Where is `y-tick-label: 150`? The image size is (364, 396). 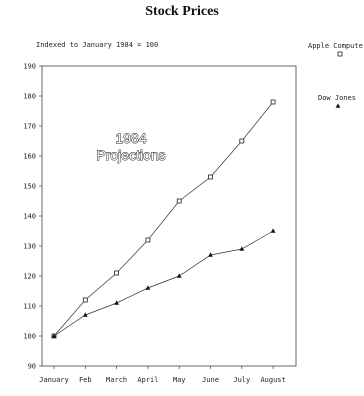 y-tick-label: 150 is located at coordinates (29, 187).